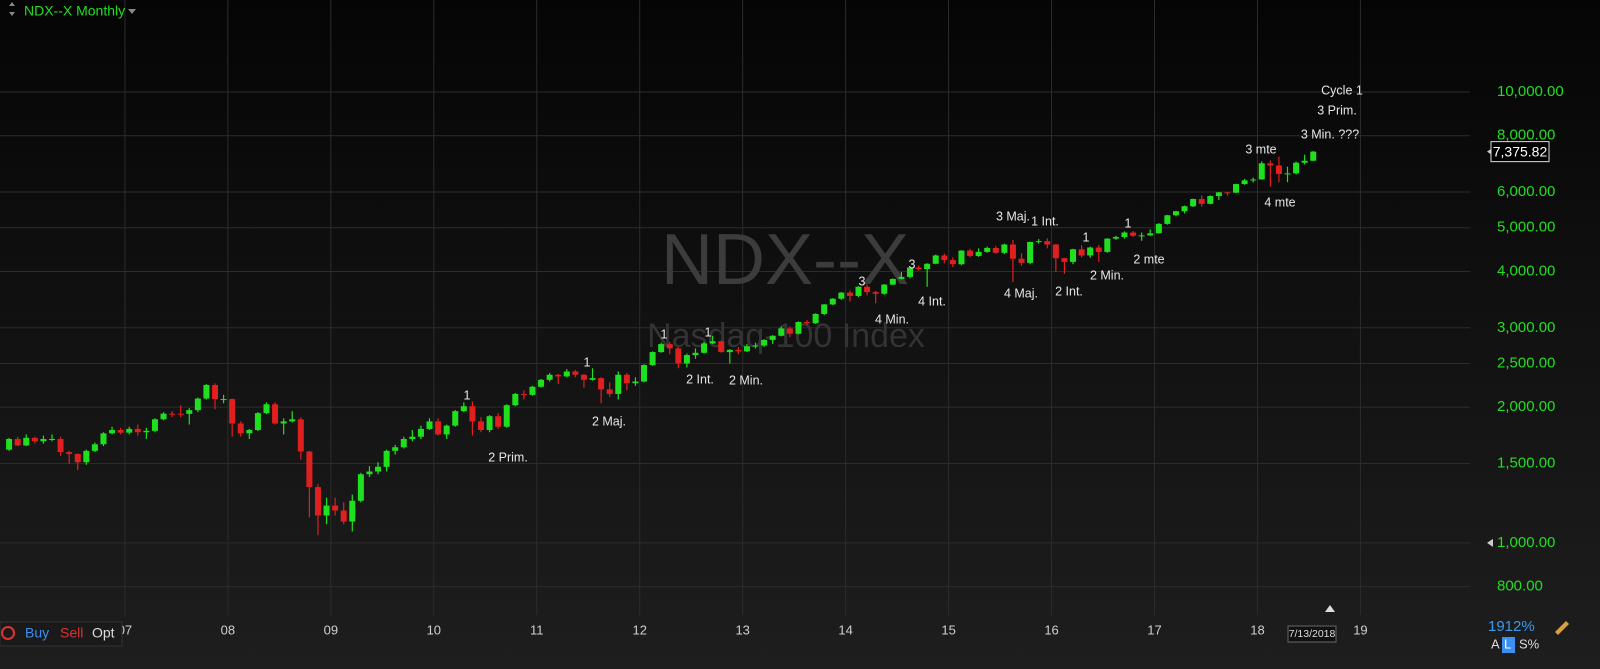 The width and height of the screenshot is (1600, 669). What do you see at coordinates (639, 629) in the screenshot?
I see `x-tick-label: 12` at bounding box center [639, 629].